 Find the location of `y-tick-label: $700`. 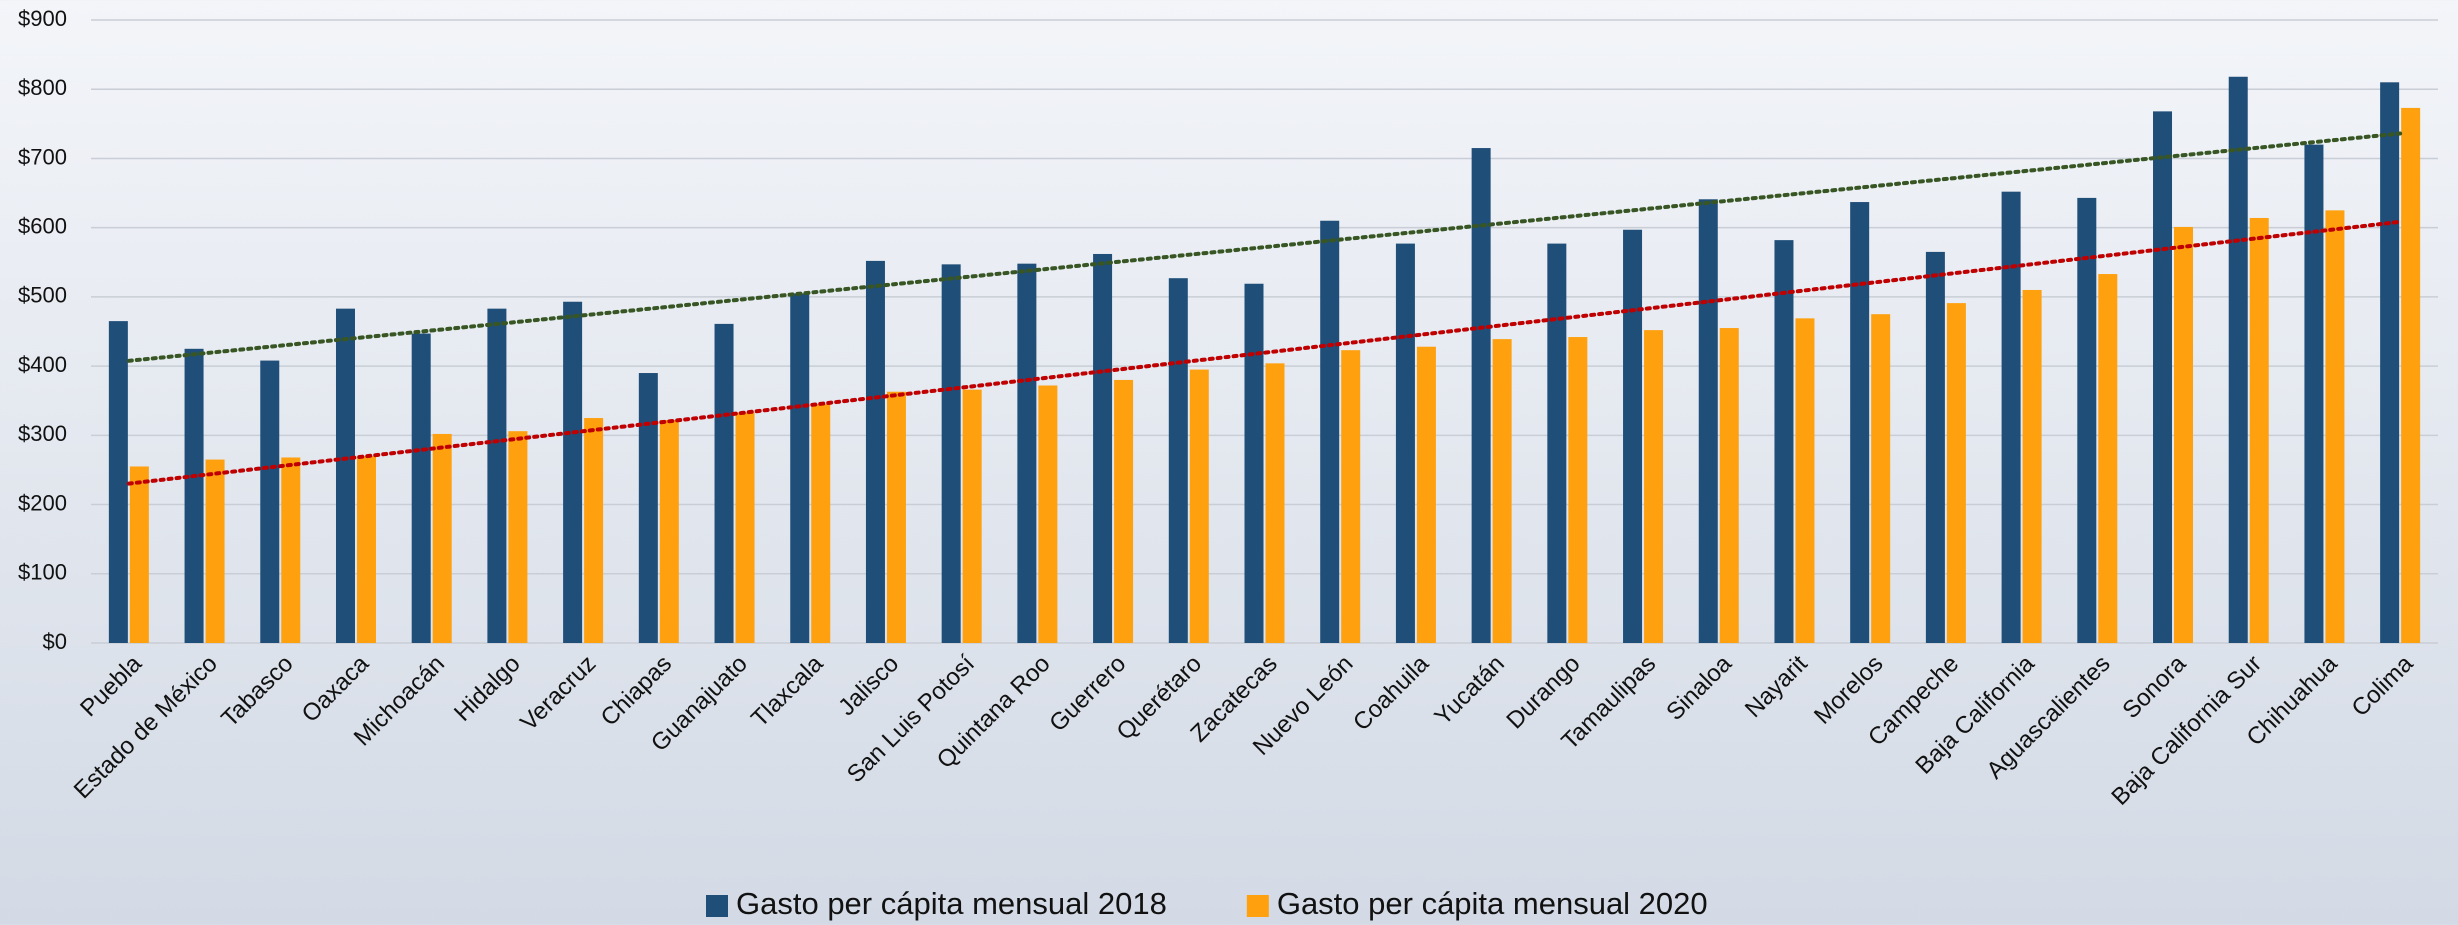

y-tick-label: $700 is located at coordinates (42, 156).